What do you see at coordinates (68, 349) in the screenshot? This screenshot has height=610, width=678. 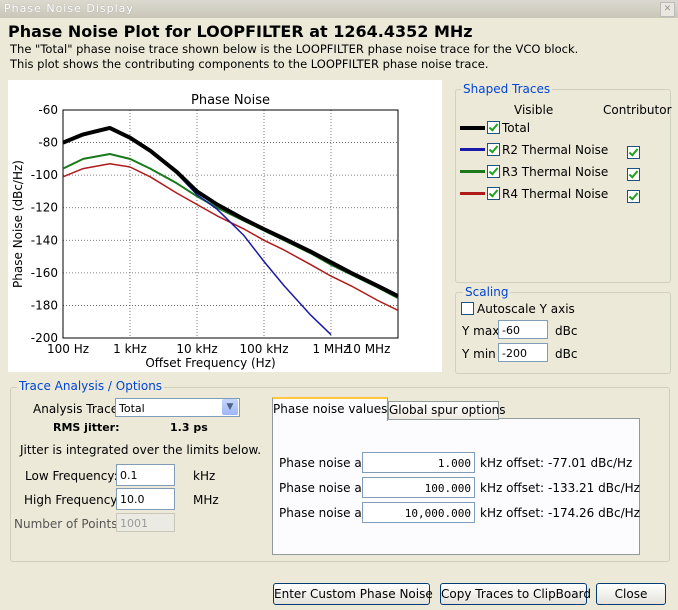 I see `x-tick-label: 100 Hz` at bounding box center [68, 349].